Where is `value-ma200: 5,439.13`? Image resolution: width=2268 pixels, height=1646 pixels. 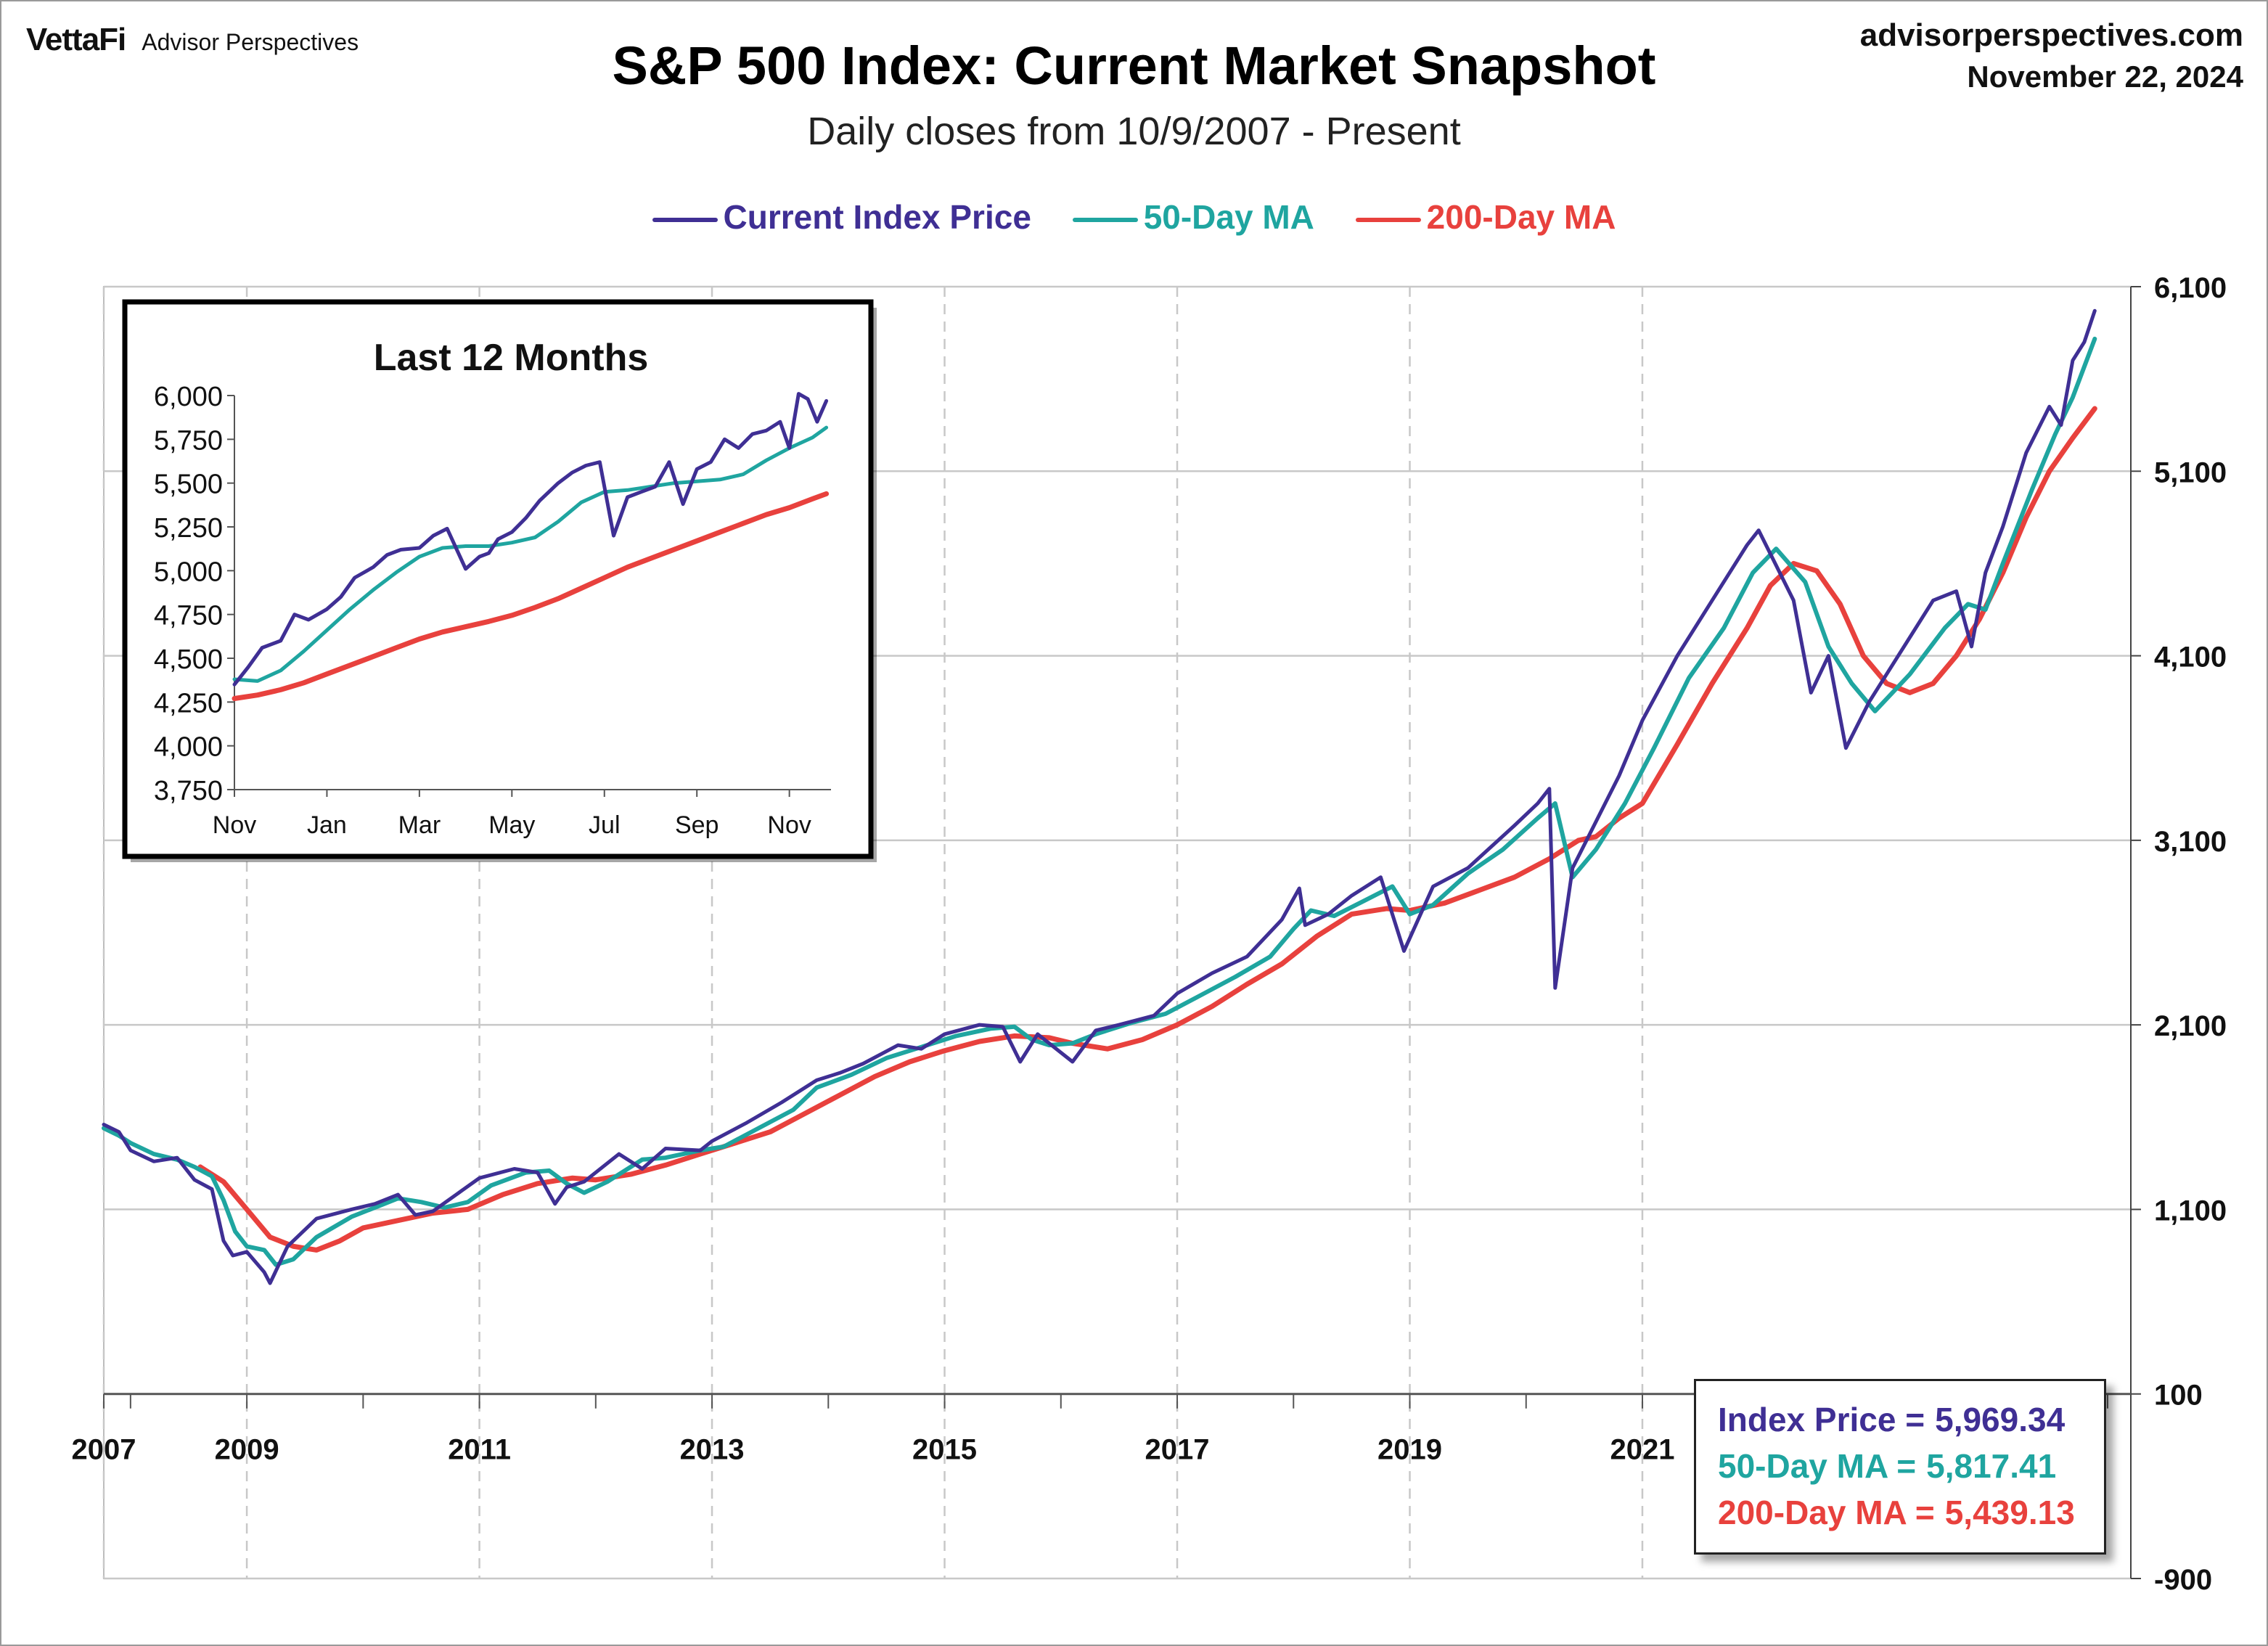 value-ma200: 5,439.13 is located at coordinates (2009, 1512).